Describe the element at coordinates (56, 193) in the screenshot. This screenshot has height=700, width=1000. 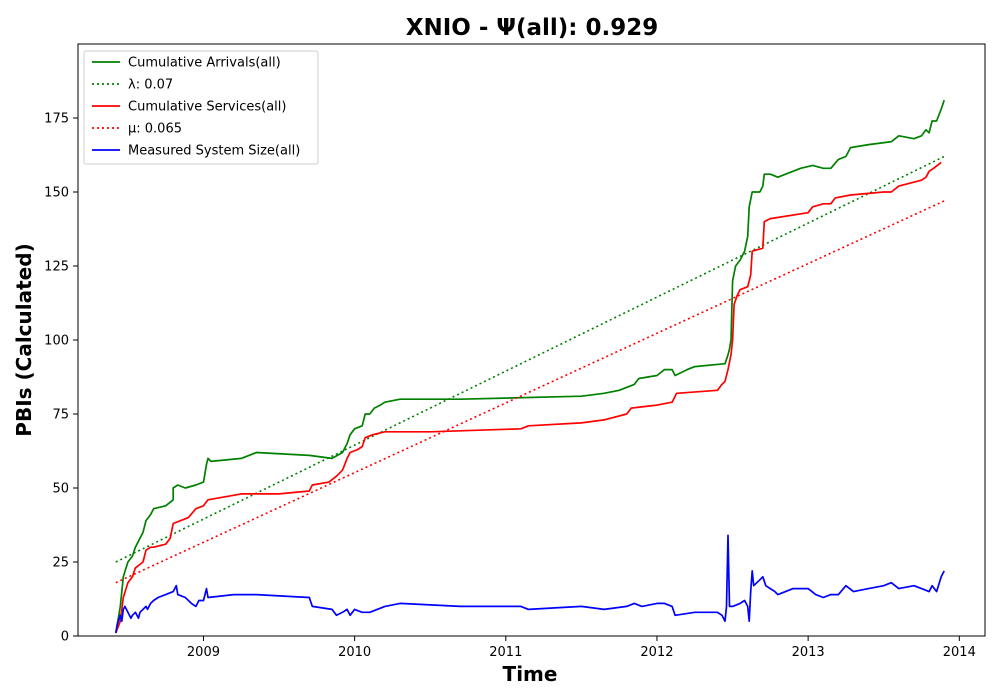
I see `y-tick-label: 150` at that location.